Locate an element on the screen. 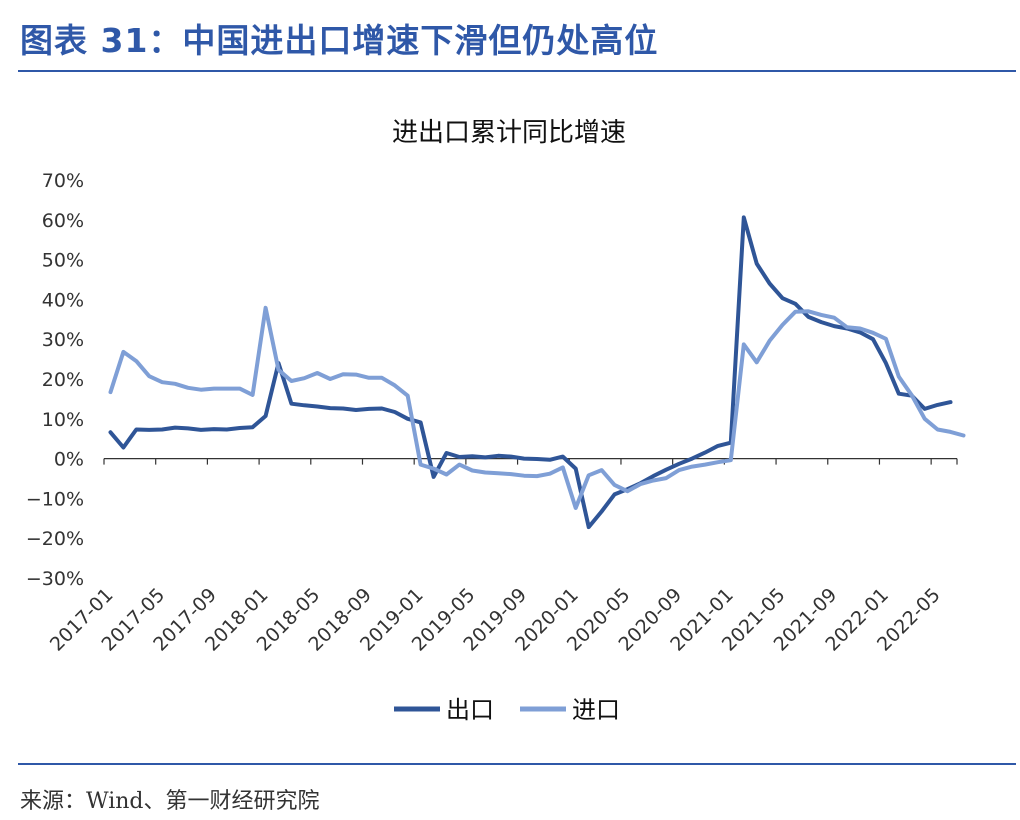  y-tick-label: −30% is located at coordinates (55, 579).